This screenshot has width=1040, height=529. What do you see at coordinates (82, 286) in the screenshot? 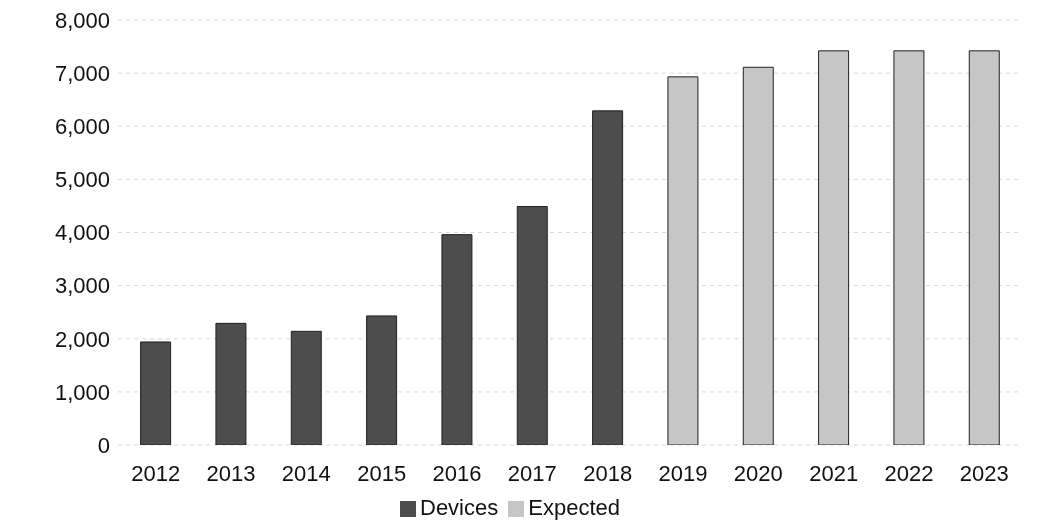
I see `y-tick-label: 3,000` at bounding box center [82, 286].